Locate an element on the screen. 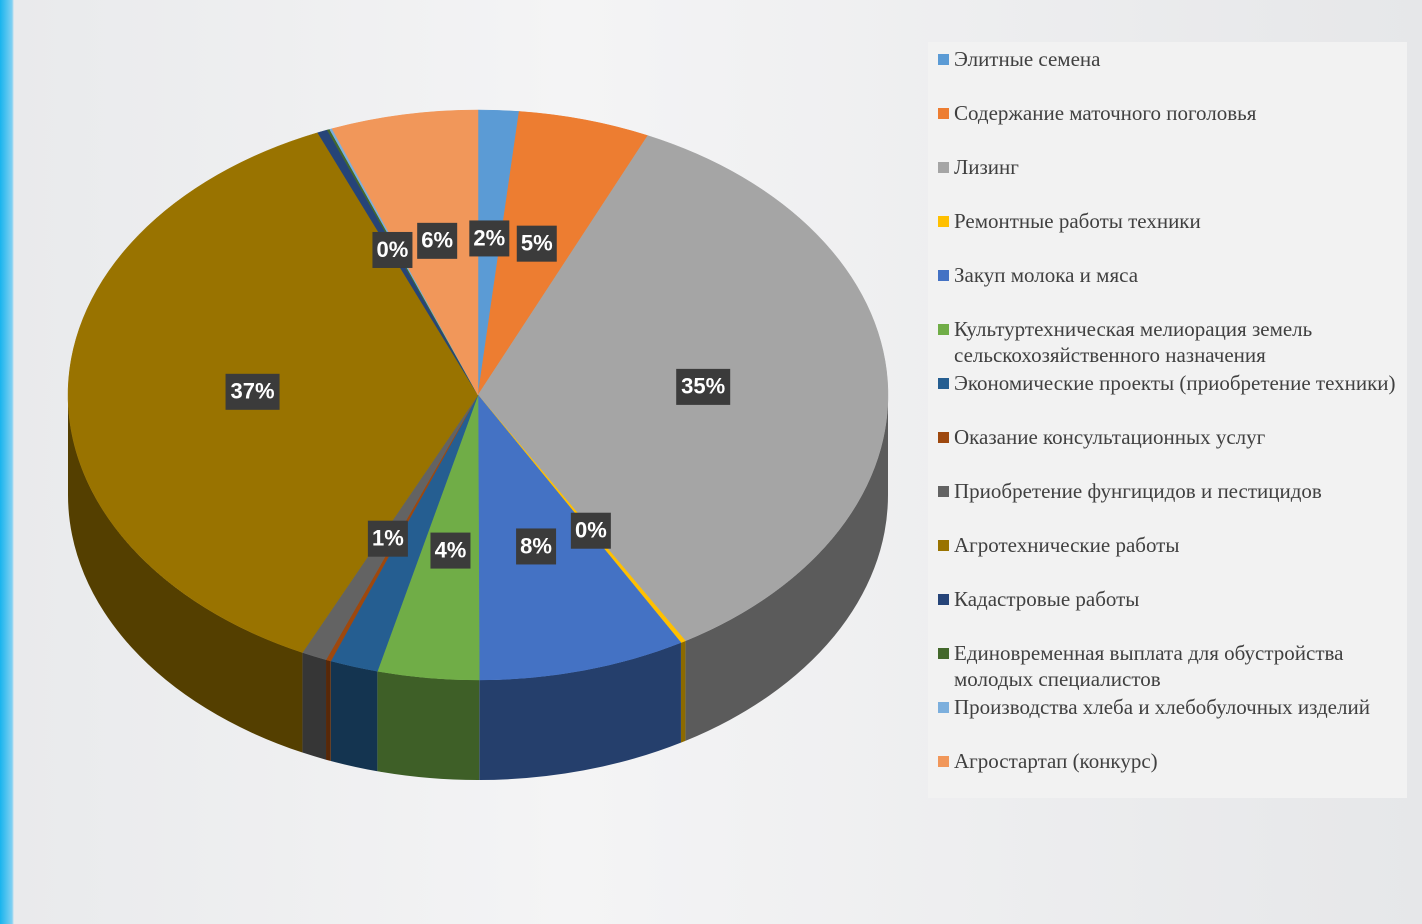 The height and width of the screenshot is (924, 1422). data-label: 1% is located at coordinates (388, 538).